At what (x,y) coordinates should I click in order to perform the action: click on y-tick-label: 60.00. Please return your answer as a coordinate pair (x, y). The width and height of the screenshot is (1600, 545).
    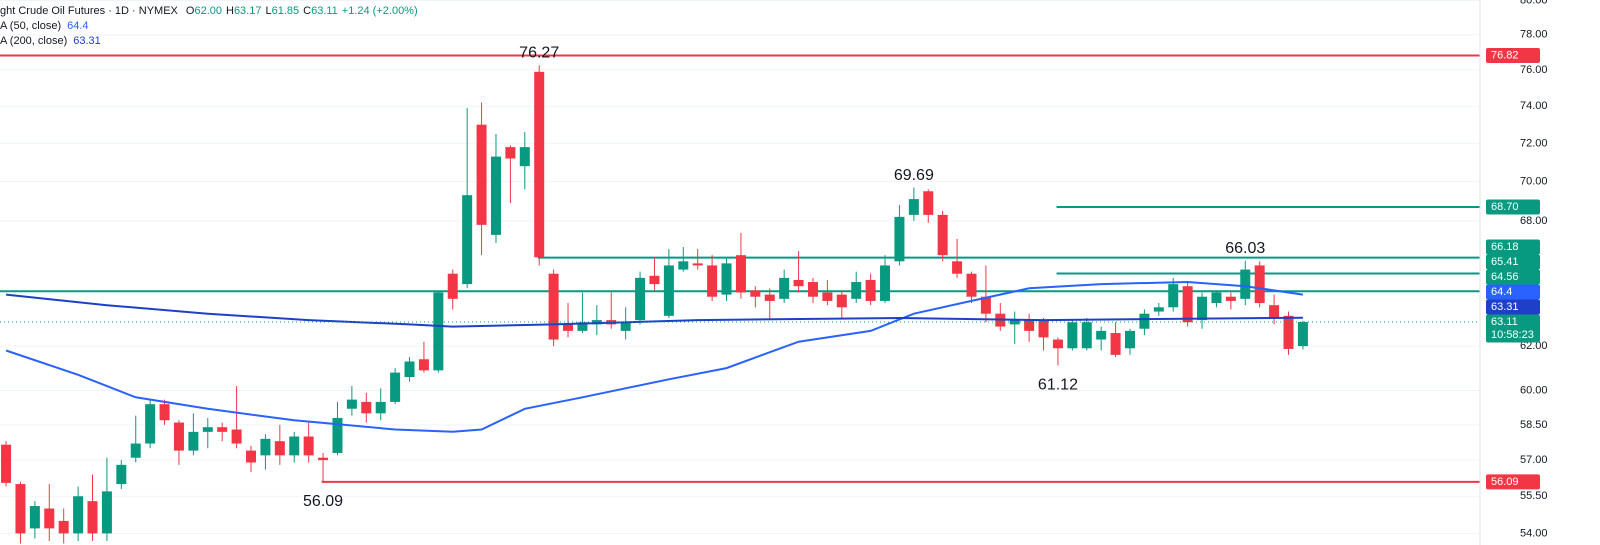
    Looking at the image, I should click on (1534, 390).